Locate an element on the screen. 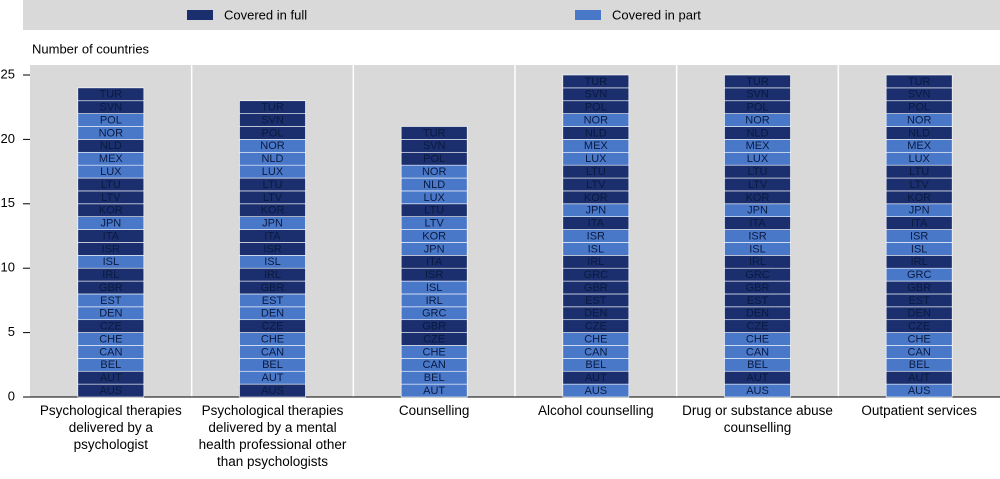 This screenshot has height=479, width=1000. y-tick-label: 25 is located at coordinates (8, 73).